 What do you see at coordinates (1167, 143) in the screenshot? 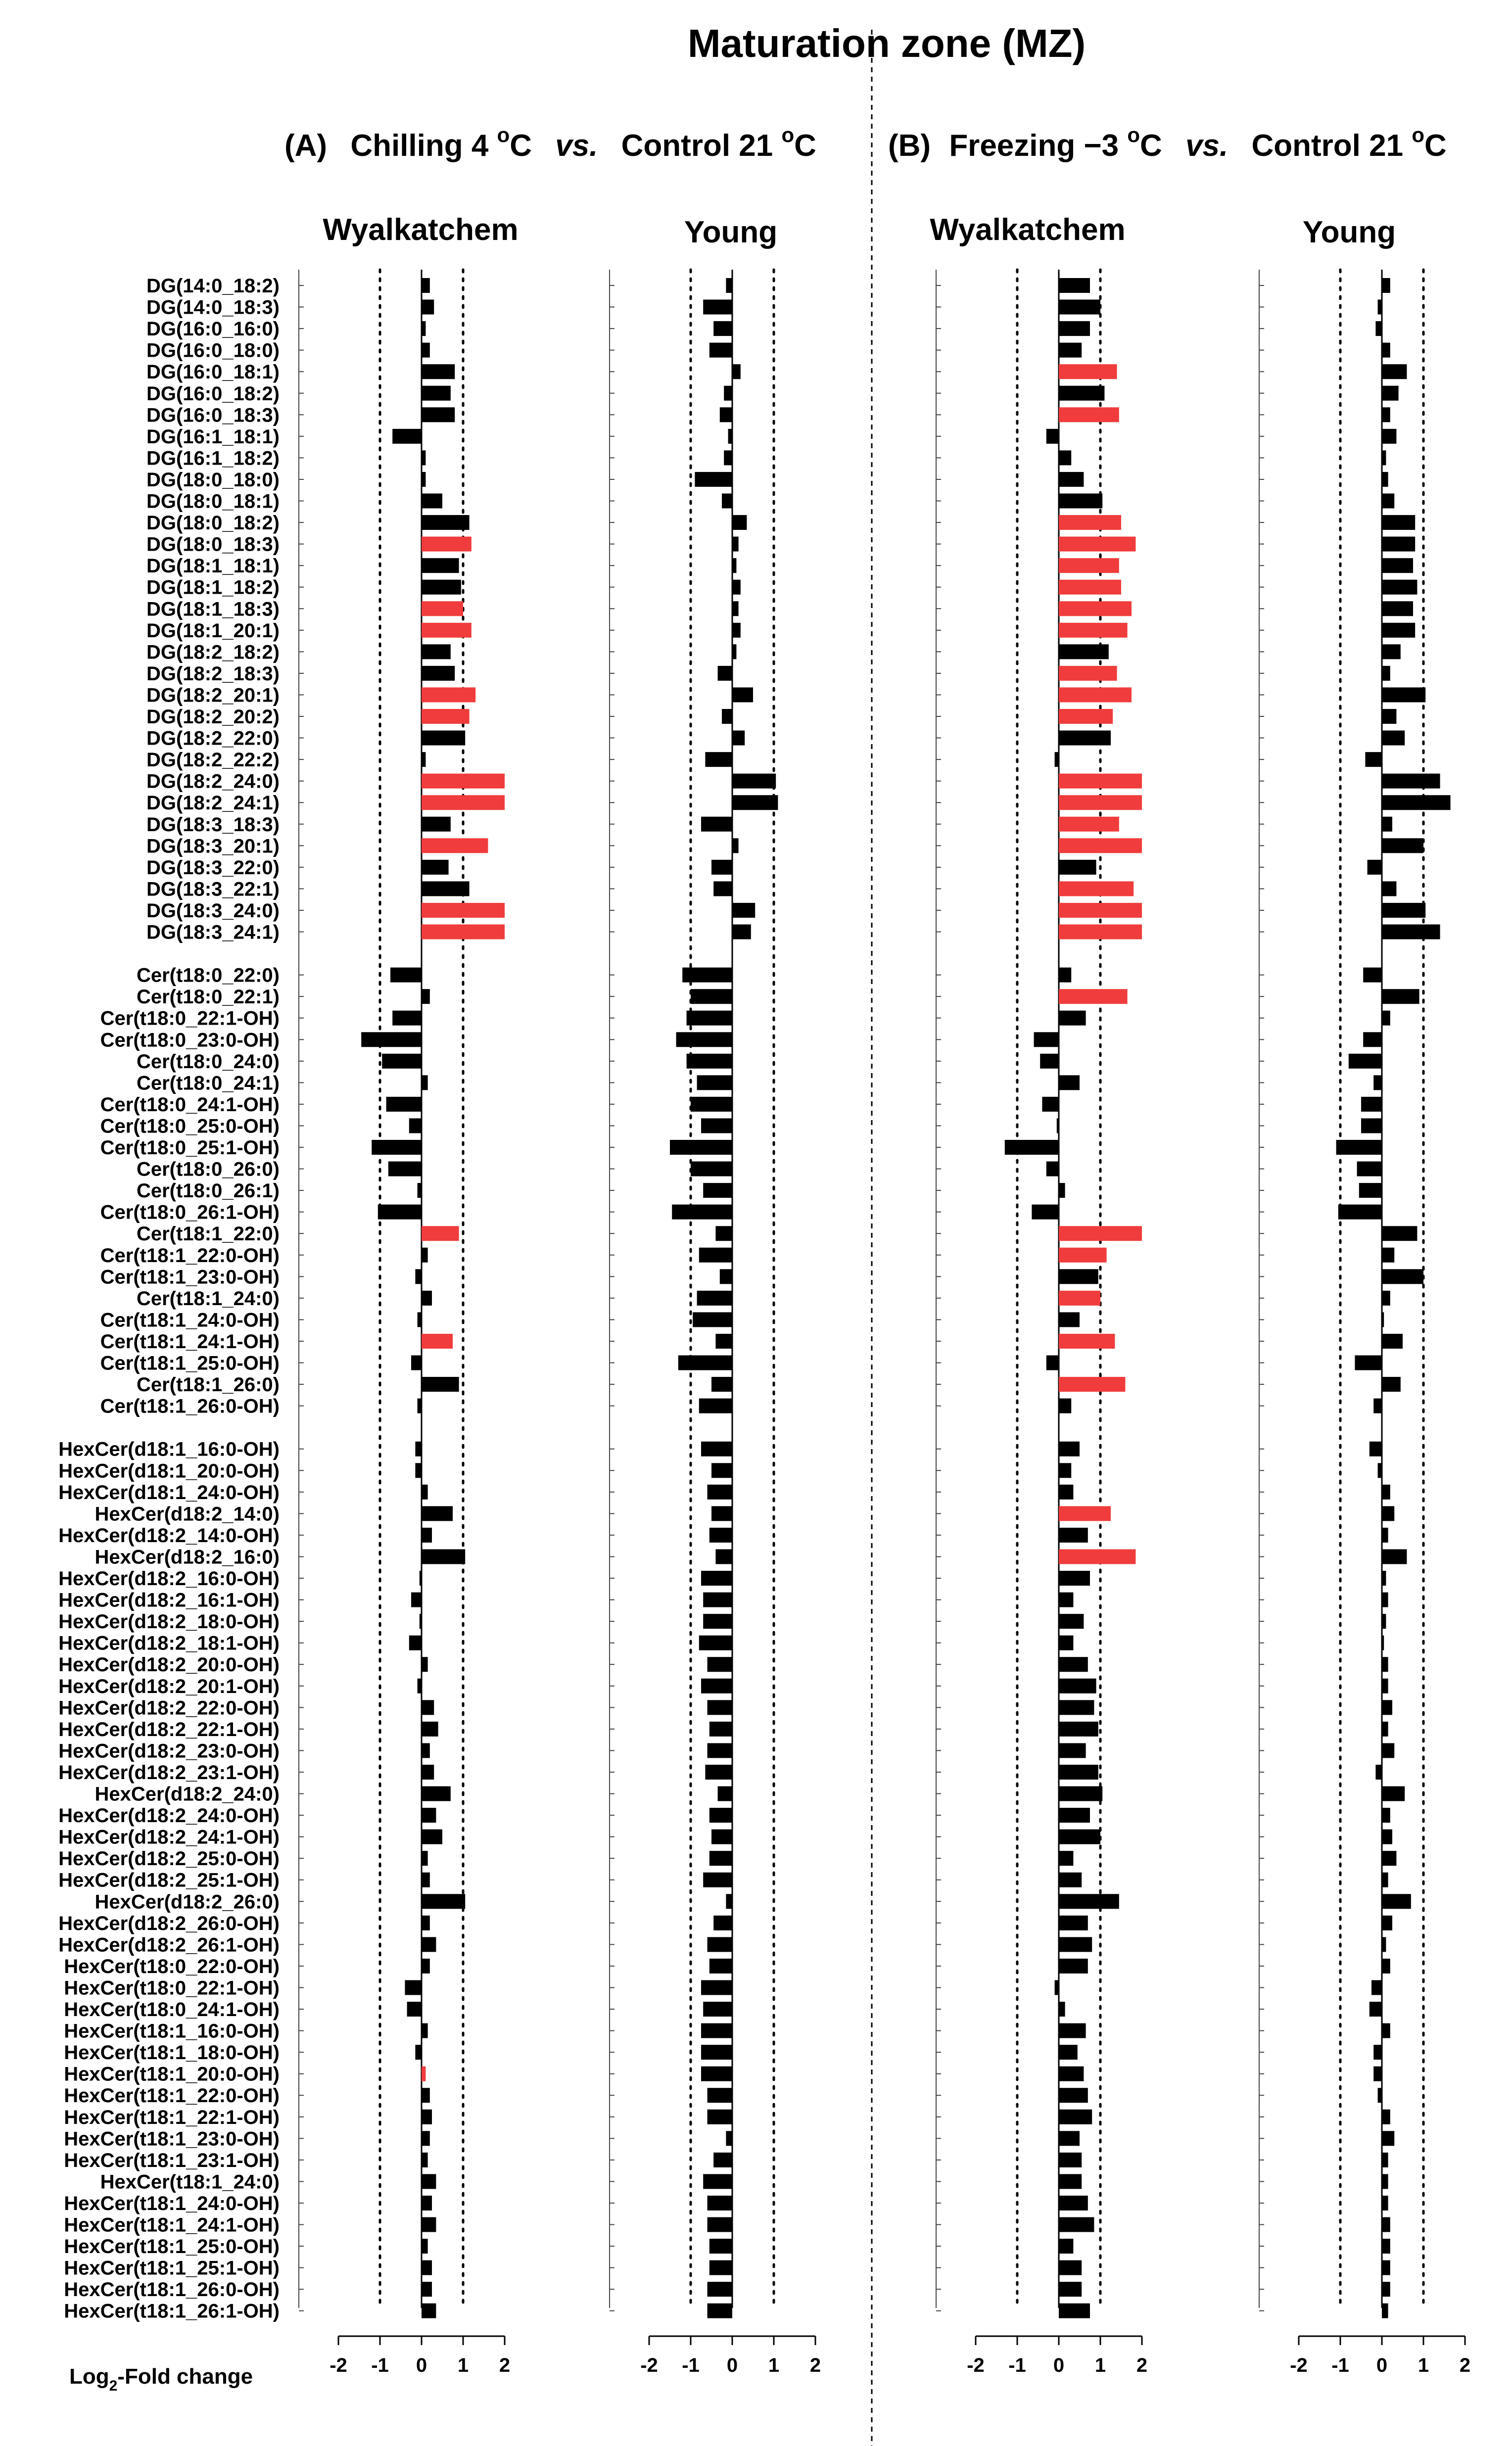
I see `panel-b-heading: (B) Freezing −3 oC vs. Control 21 oC` at bounding box center [1167, 143].